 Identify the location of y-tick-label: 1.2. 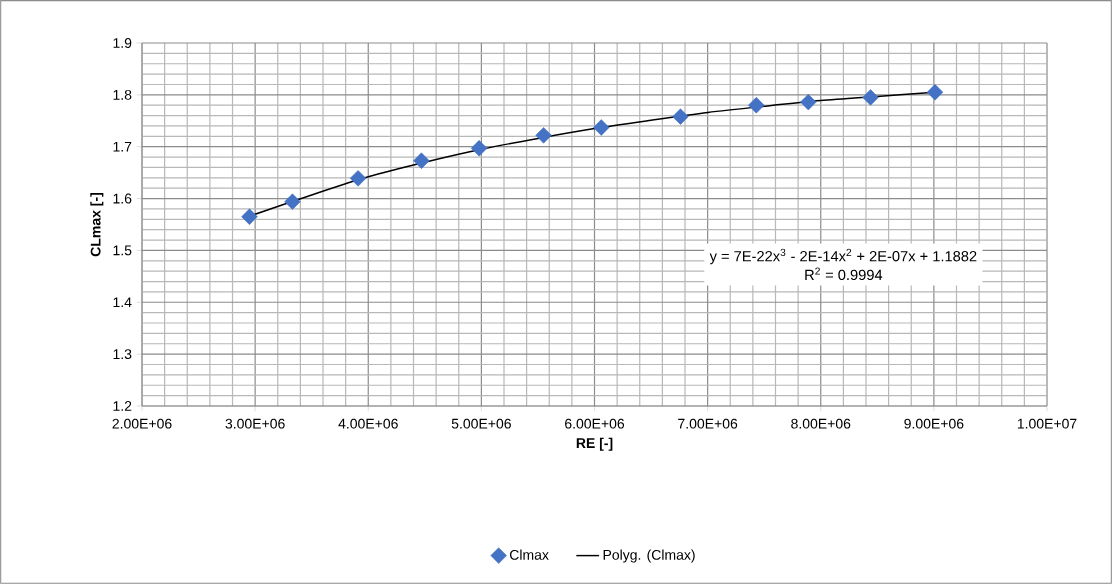
(122, 406).